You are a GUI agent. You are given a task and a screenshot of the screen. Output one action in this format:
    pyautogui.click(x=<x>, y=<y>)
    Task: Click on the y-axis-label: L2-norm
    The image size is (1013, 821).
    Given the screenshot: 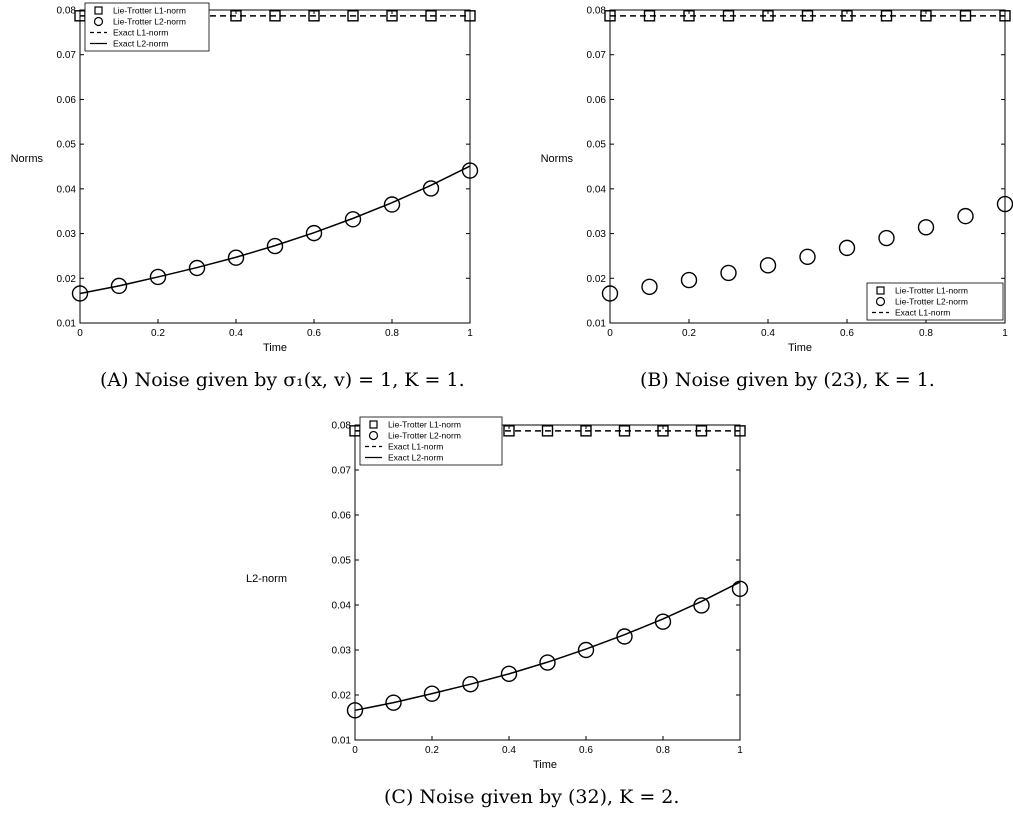 What is the action you would take?
    pyautogui.click(x=266, y=579)
    